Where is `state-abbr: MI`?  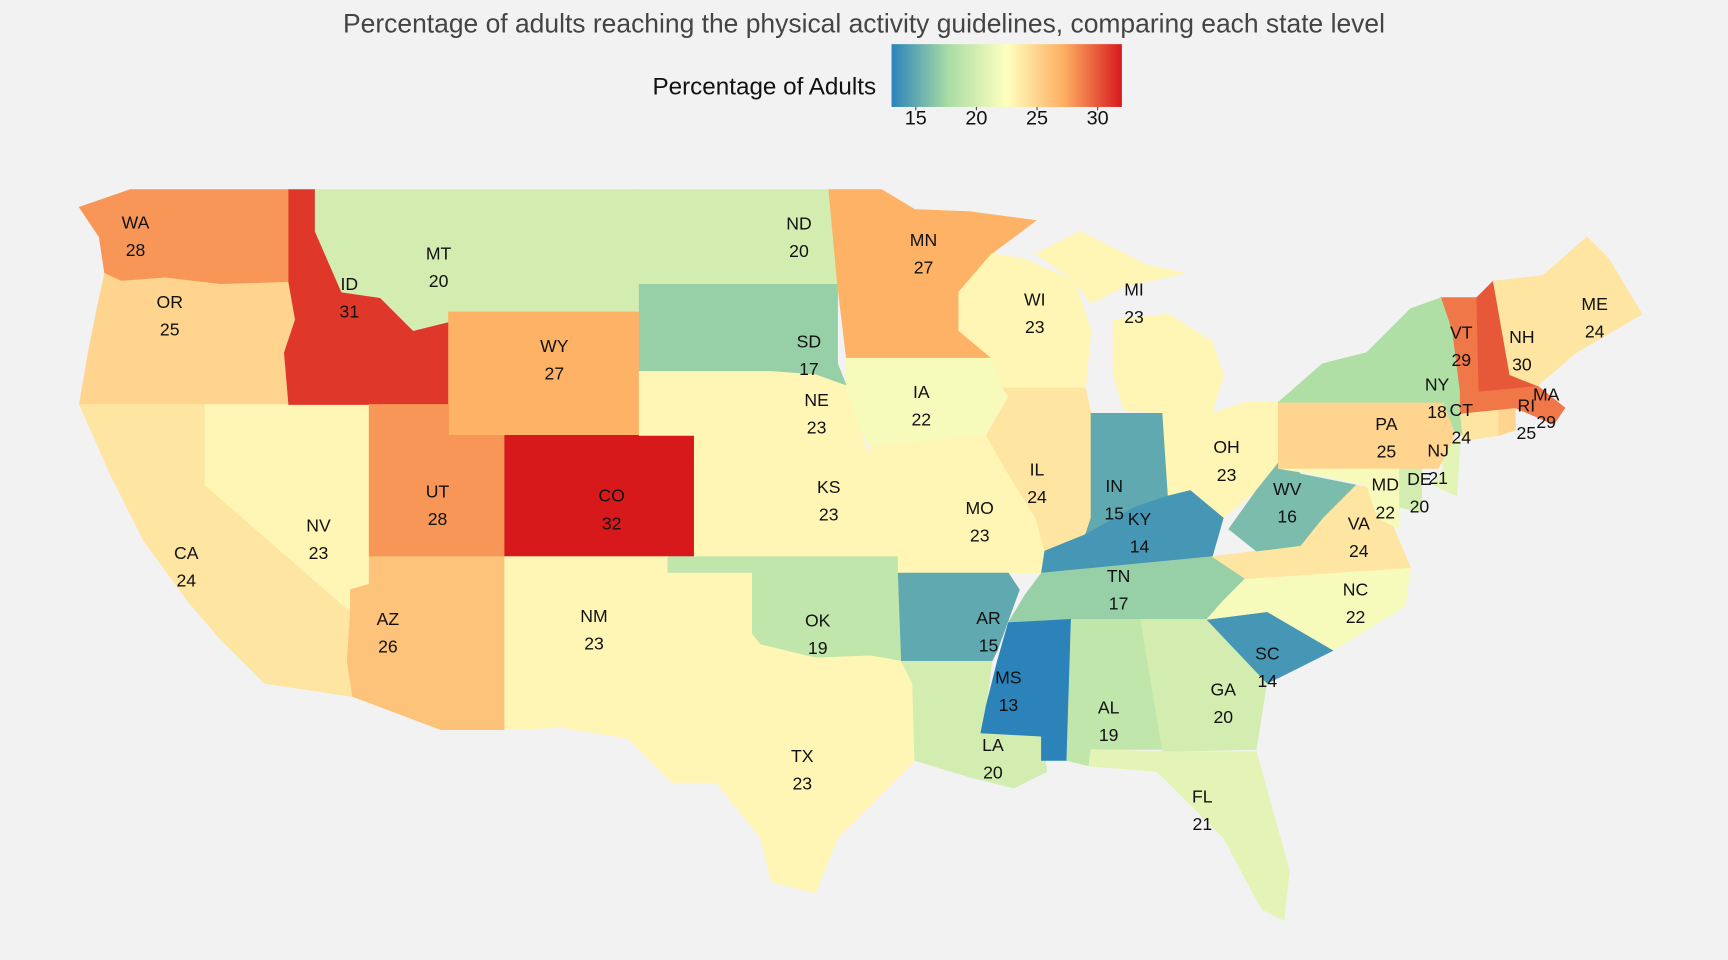 state-abbr: MI is located at coordinates (1134, 290).